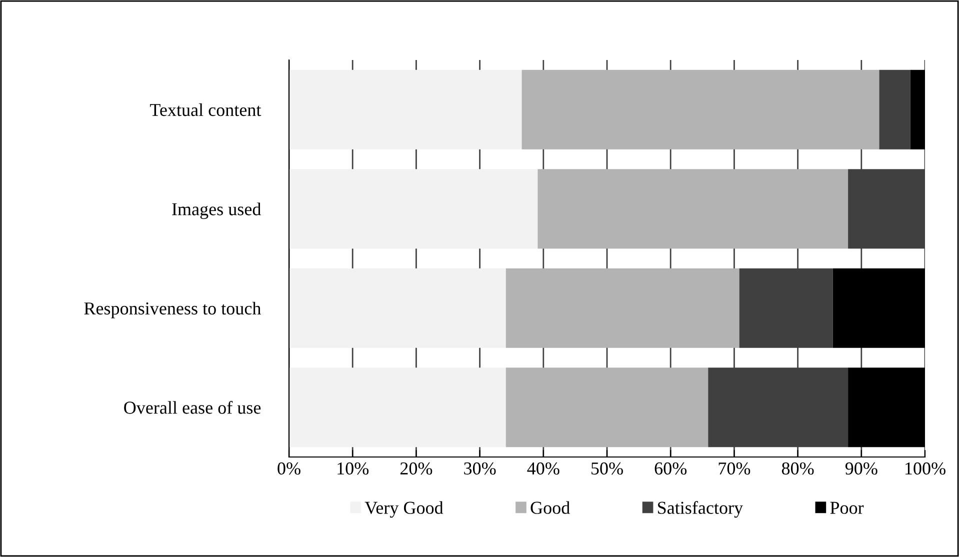  Describe the element at coordinates (172, 310) in the screenshot. I see `y-tick-label: Responsiveness to touch` at that location.